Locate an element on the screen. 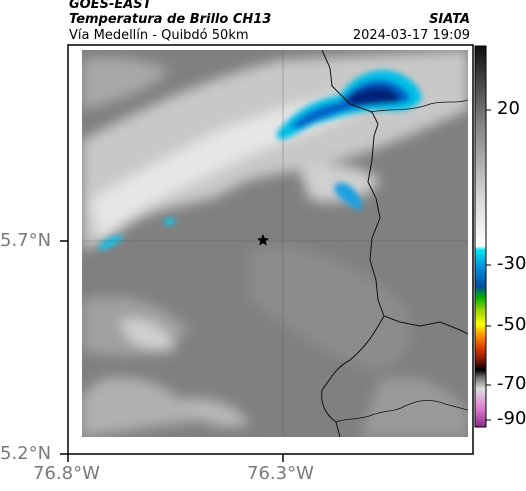 The width and height of the screenshot is (526, 491). colorbar-tick-label: -90 is located at coordinates (511, 418).